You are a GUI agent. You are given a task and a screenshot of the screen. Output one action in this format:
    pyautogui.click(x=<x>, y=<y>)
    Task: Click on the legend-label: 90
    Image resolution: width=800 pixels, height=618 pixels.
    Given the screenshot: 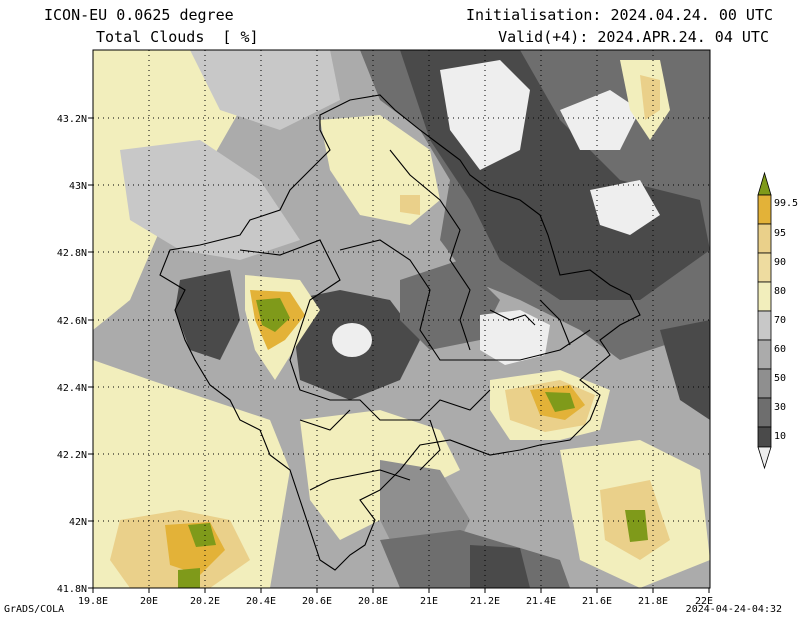 What is the action you would take?
    pyautogui.click(x=780, y=262)
    